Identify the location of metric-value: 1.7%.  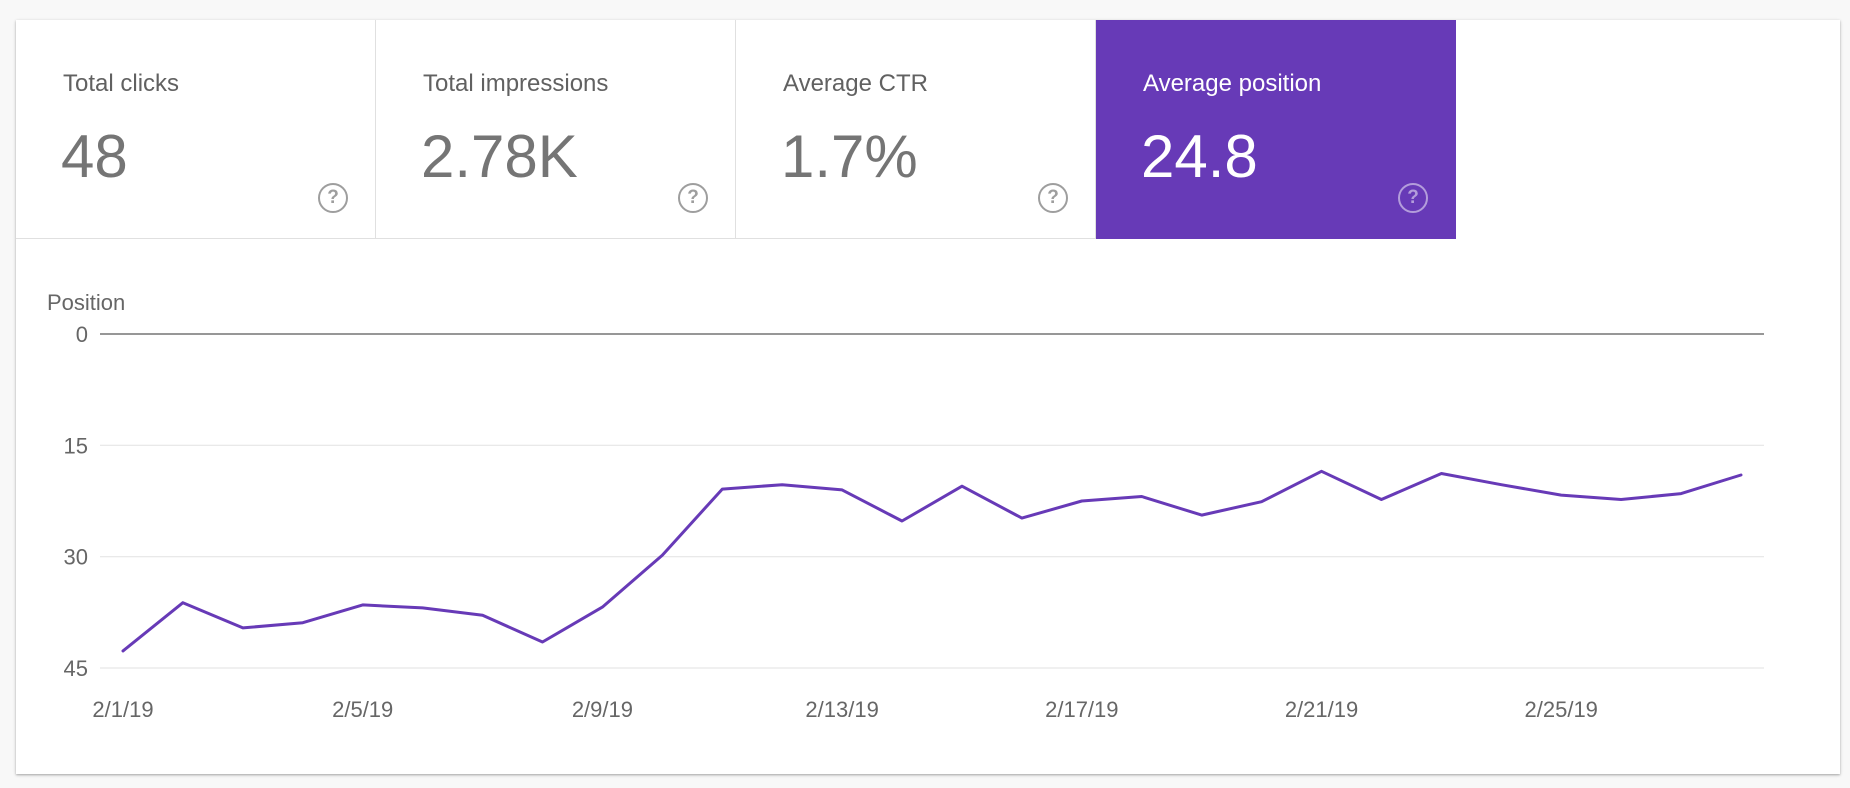
(849, 156).